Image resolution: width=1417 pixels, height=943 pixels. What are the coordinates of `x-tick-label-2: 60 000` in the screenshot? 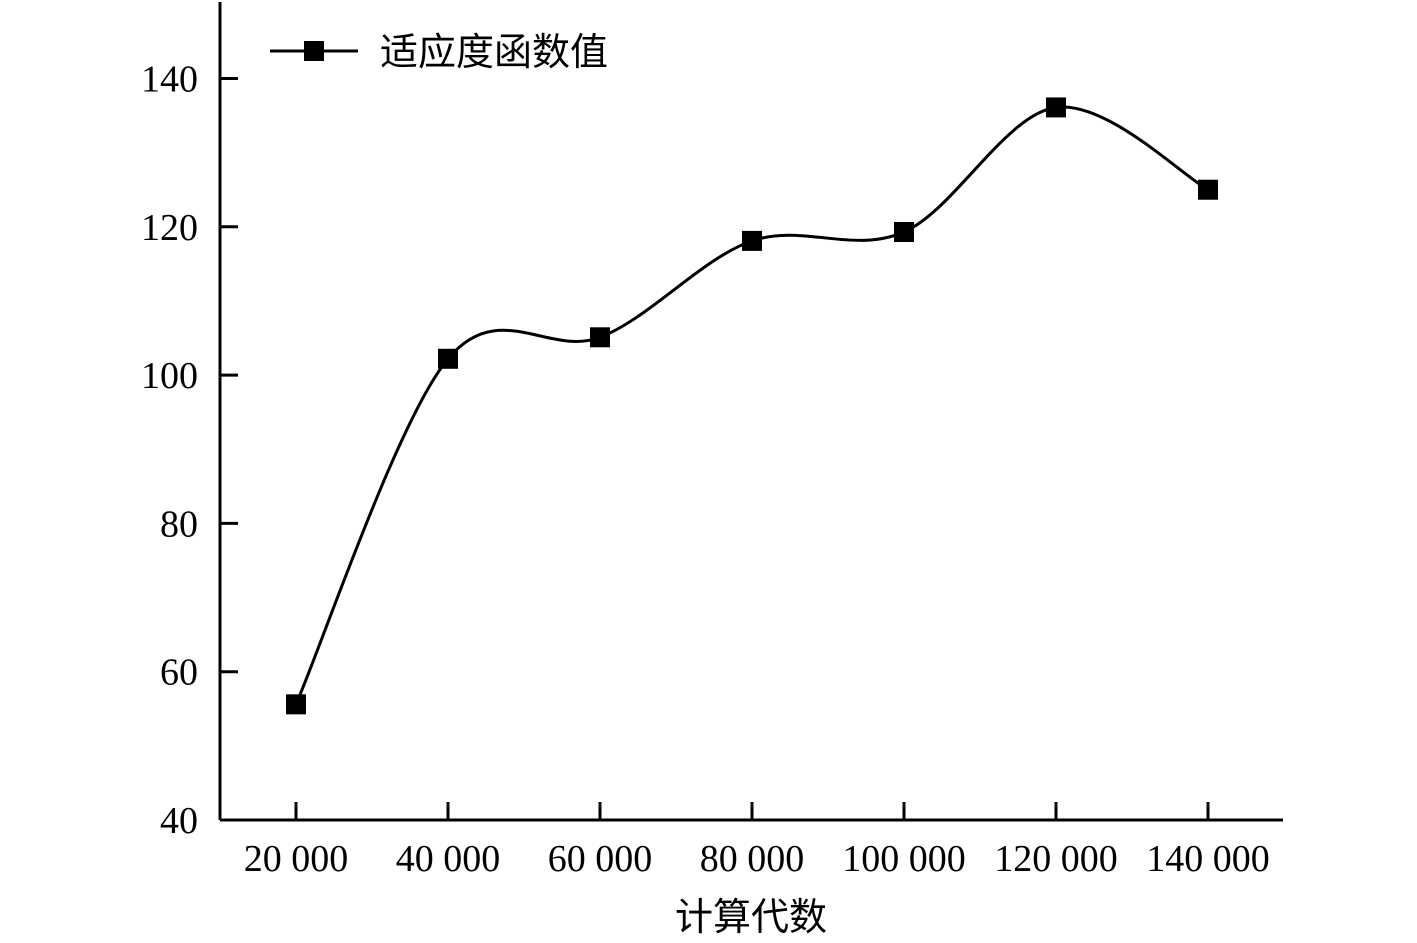 It's located at (600, 859).